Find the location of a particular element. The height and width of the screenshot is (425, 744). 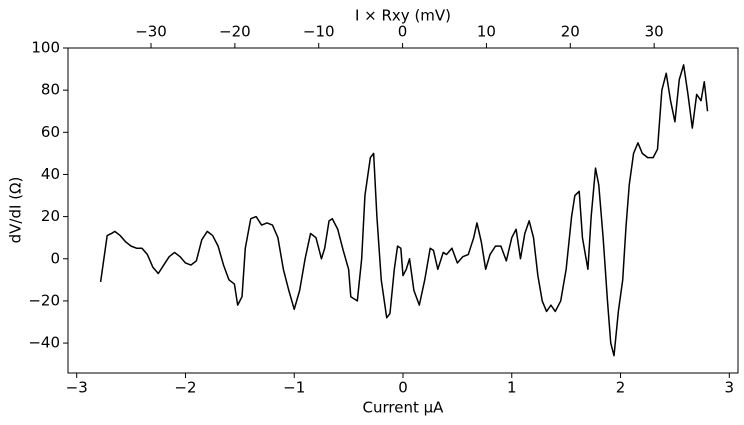

y-tick-label: 60 is located at coordinates (50, 132).